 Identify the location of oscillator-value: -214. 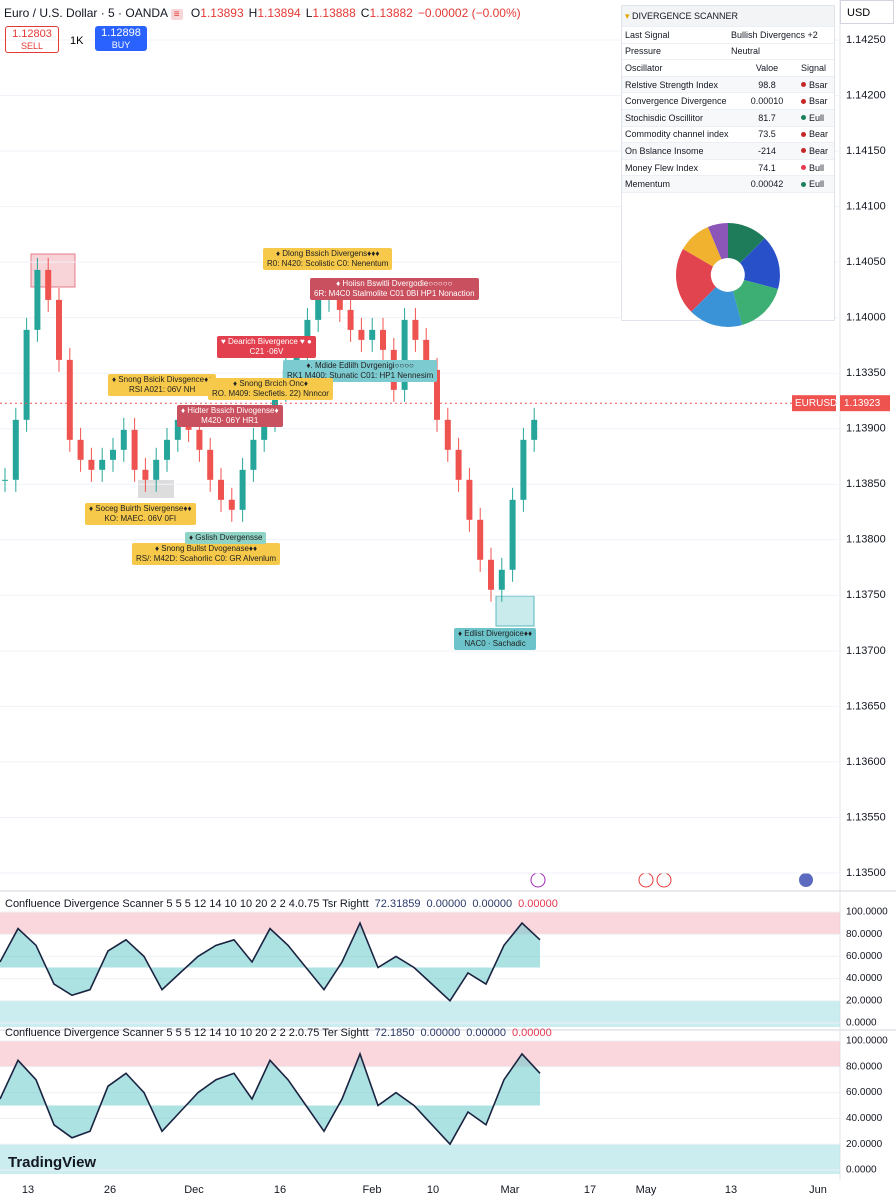
(766, 150).